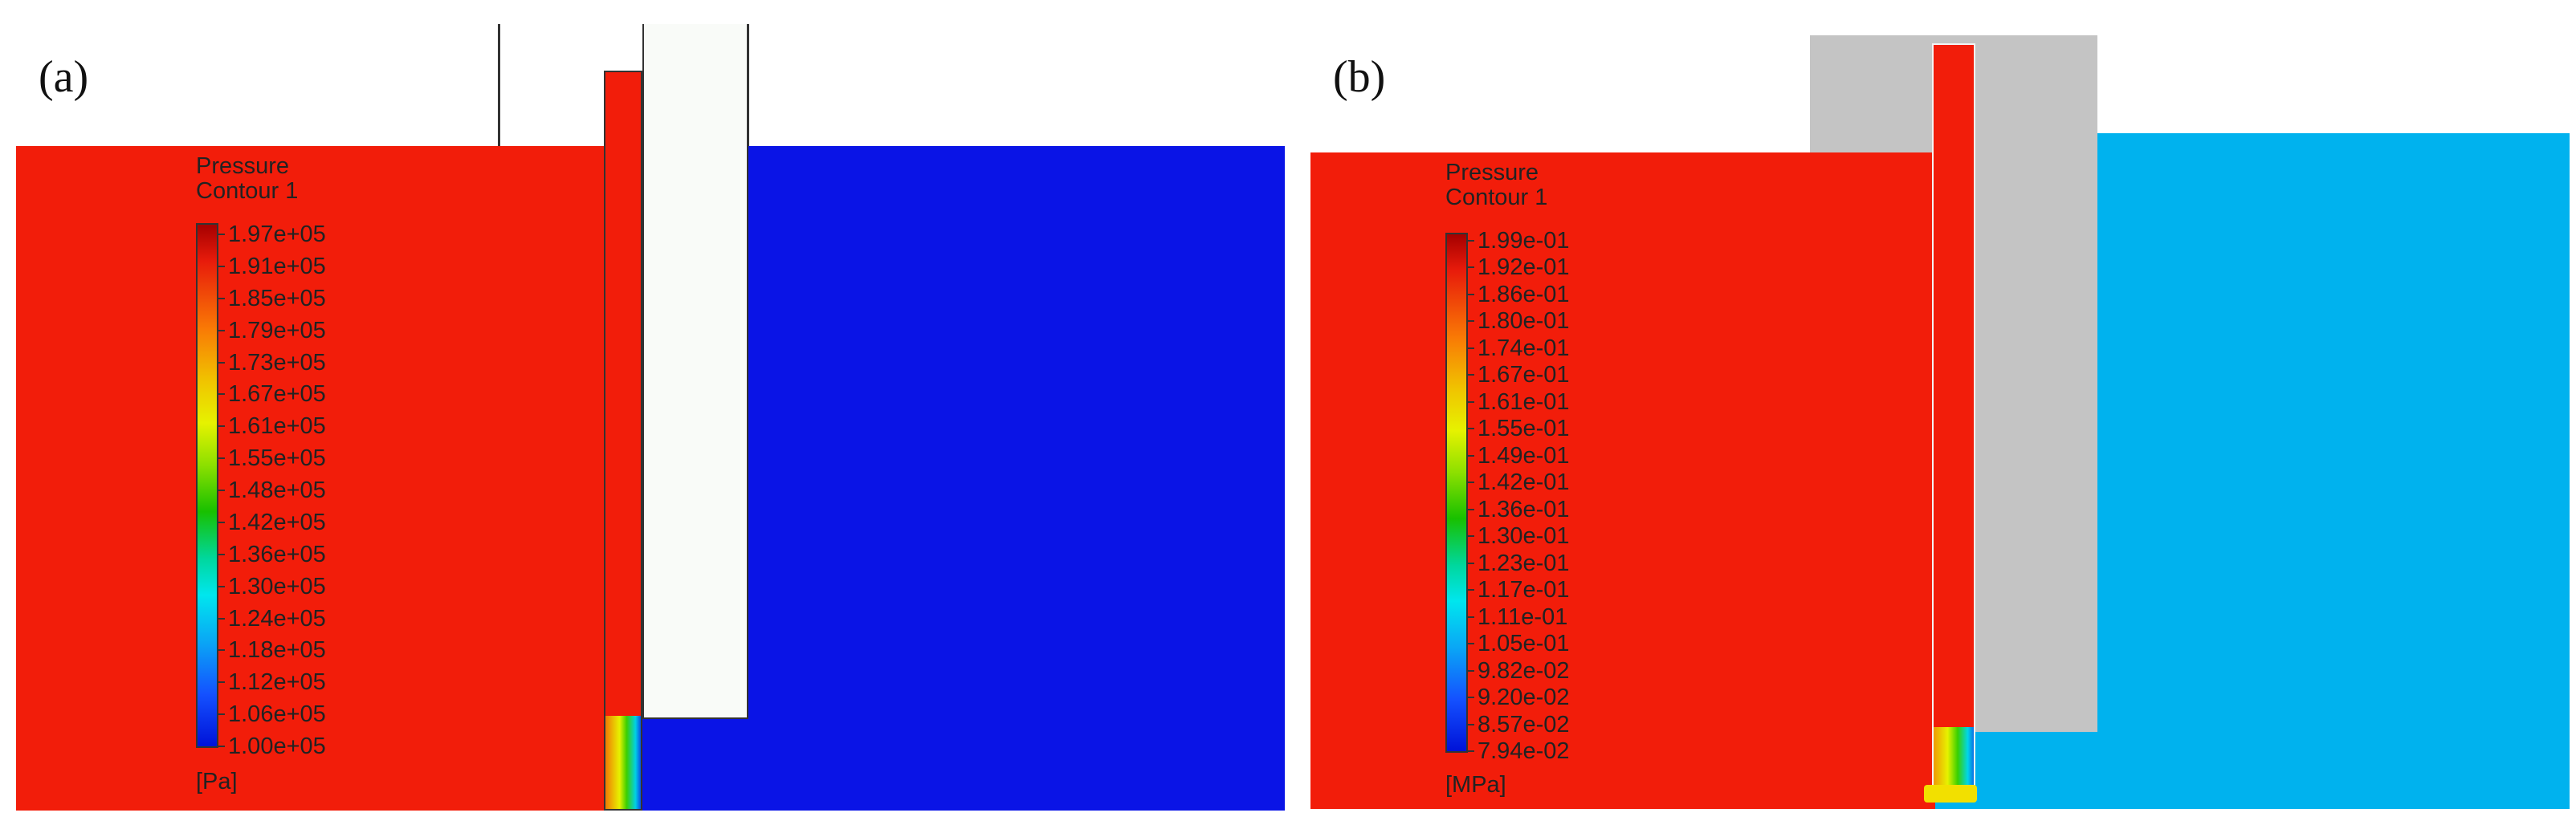 The height and width of the screenshot is (829, 2576). I want to click on unit-label: [MPa], so click(1475, 785).